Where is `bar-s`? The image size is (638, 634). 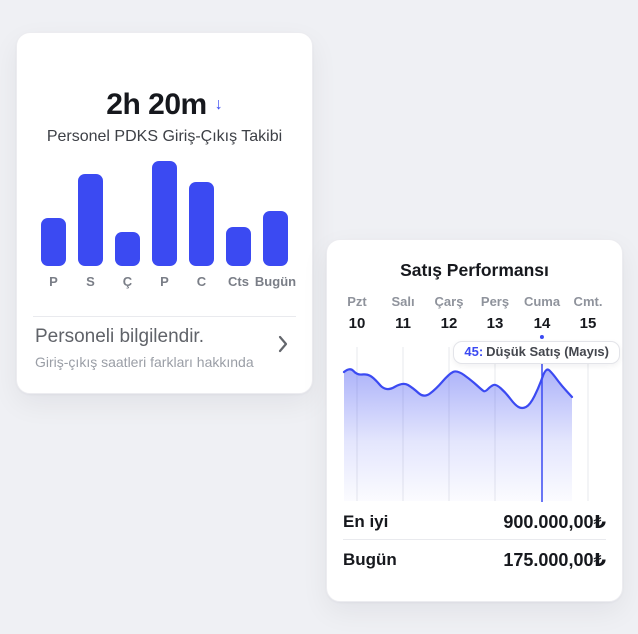
bar-s is located at coordinates (90, 220).